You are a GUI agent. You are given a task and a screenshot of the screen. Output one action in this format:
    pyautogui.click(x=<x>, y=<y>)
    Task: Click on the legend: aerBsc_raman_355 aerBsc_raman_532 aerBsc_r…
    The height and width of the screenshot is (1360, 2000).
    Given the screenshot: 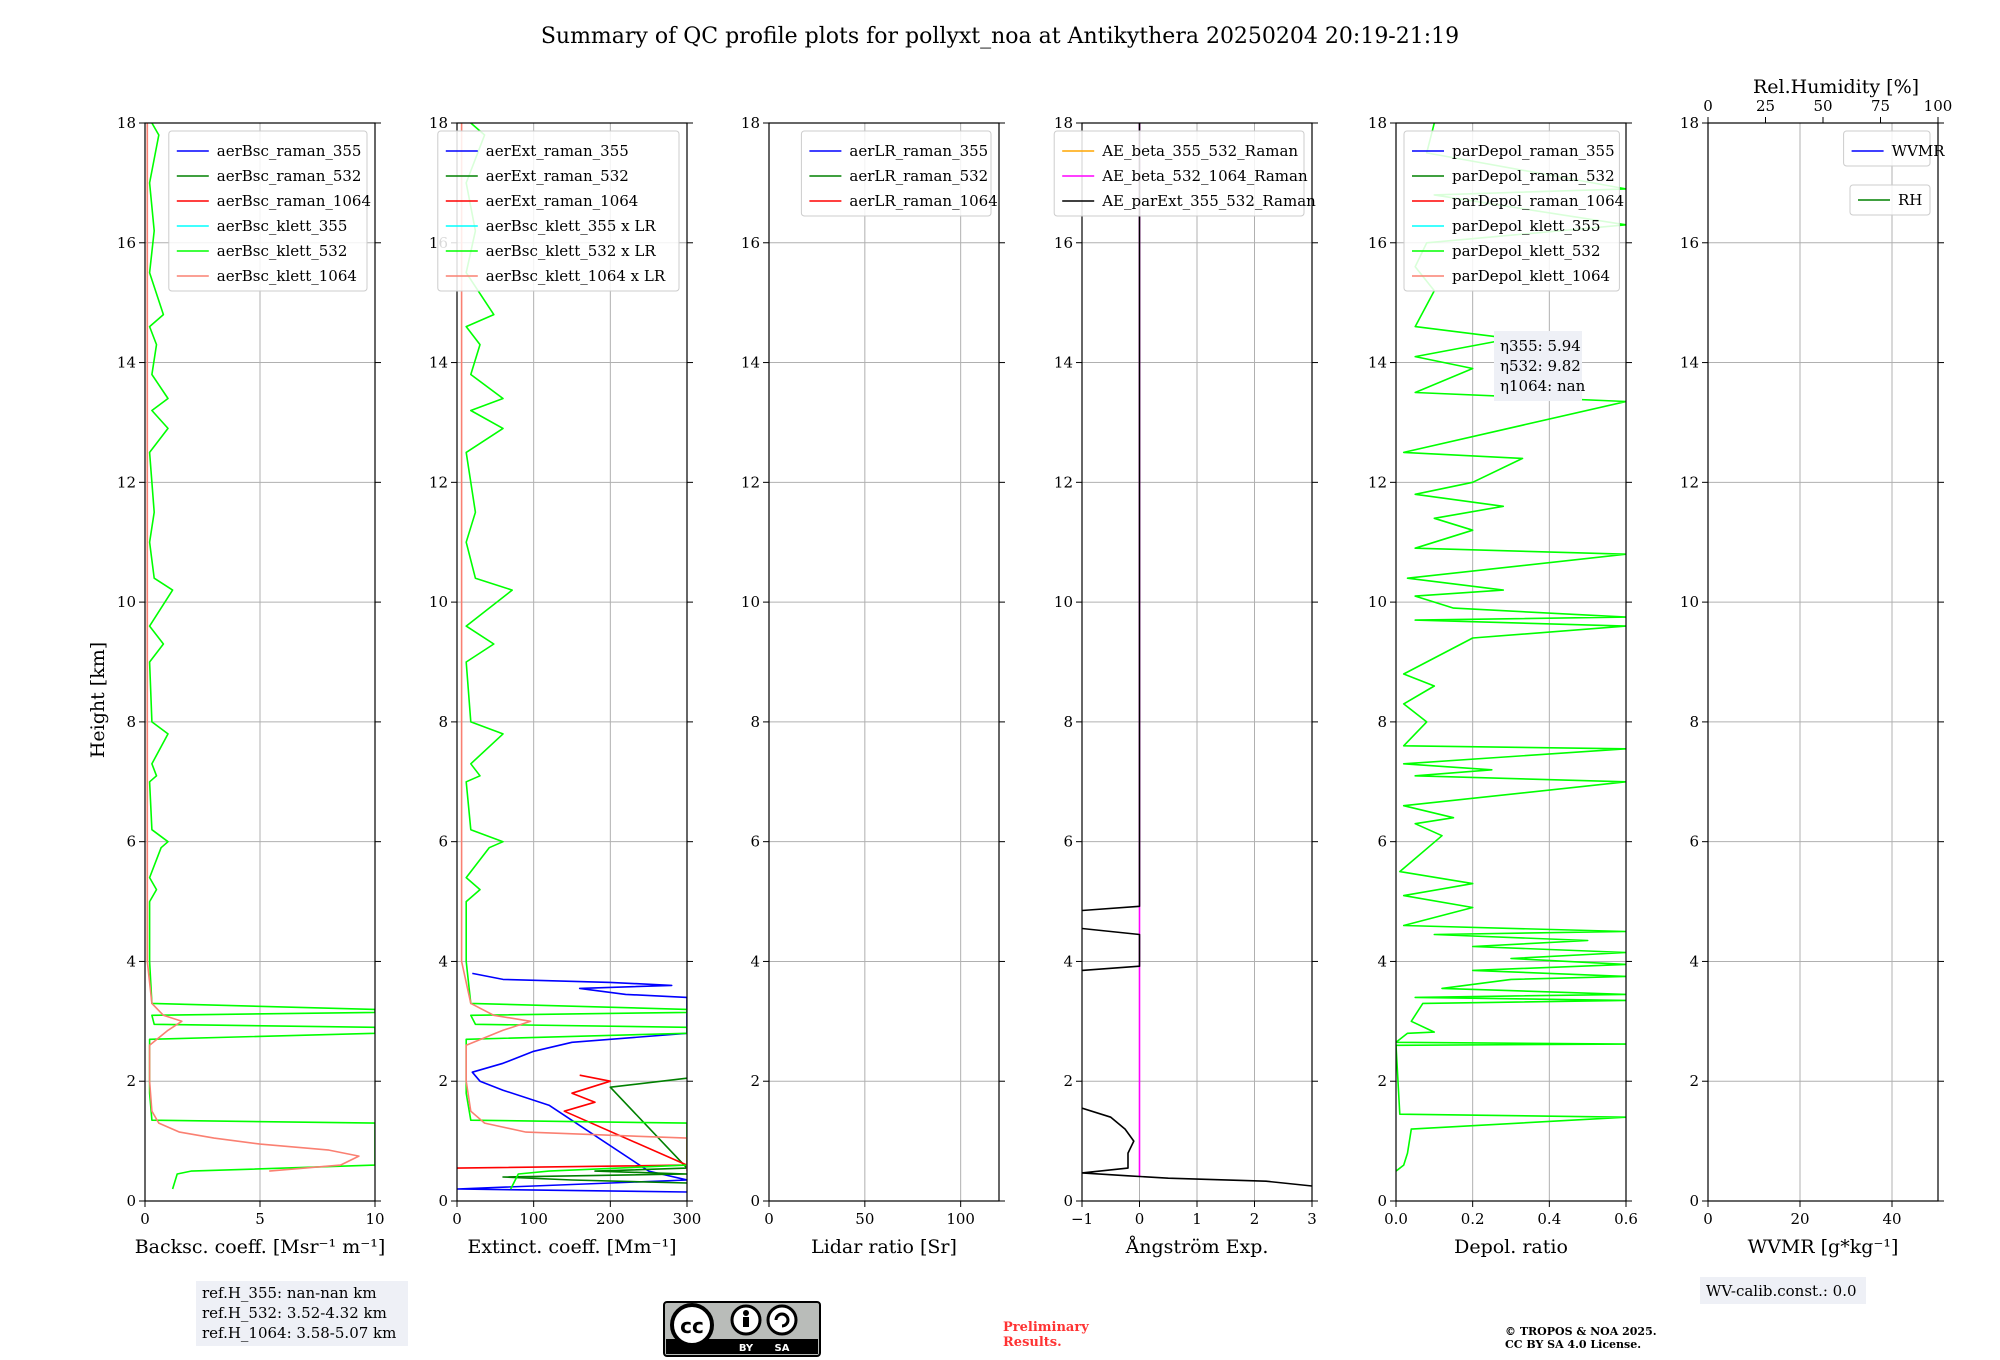 What is the action you would take?
    pyautogui.click(x=269, y=211)
    